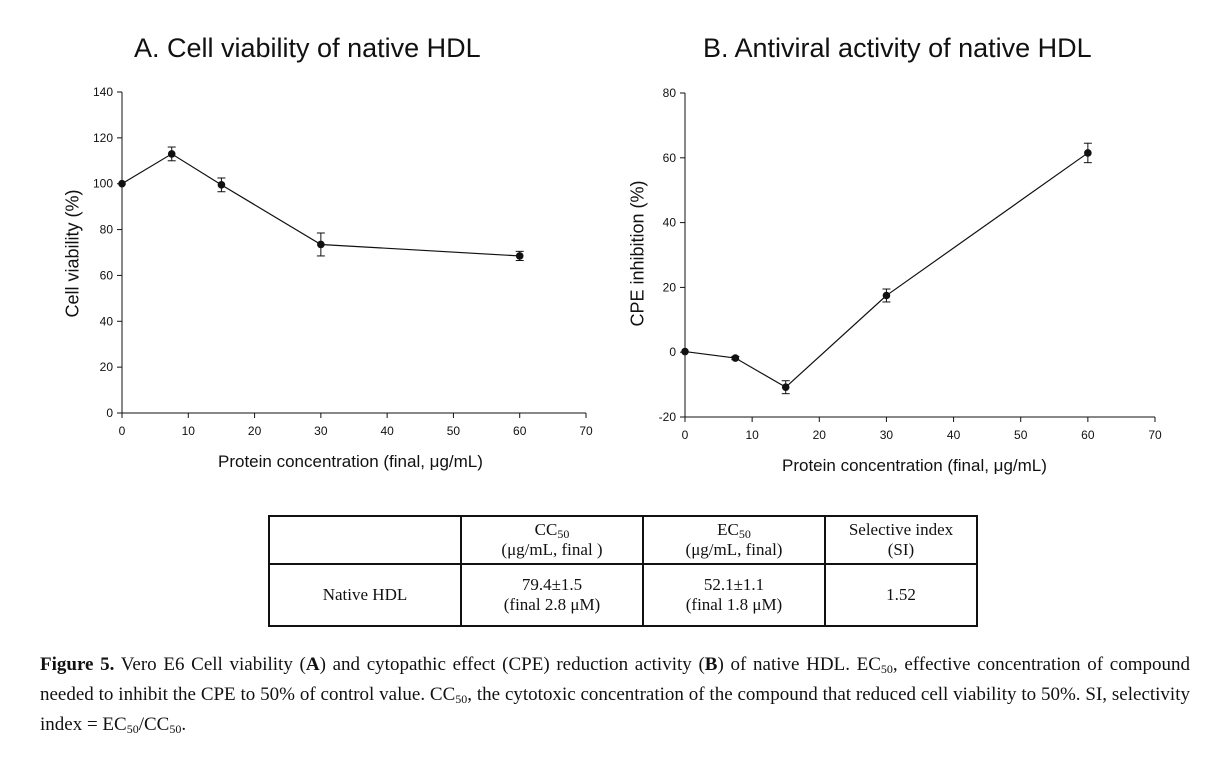  Describe the element at coordinates (552, 604) in the screenshot. I see `cc50-note: (final 2.8 μM)` at that location.